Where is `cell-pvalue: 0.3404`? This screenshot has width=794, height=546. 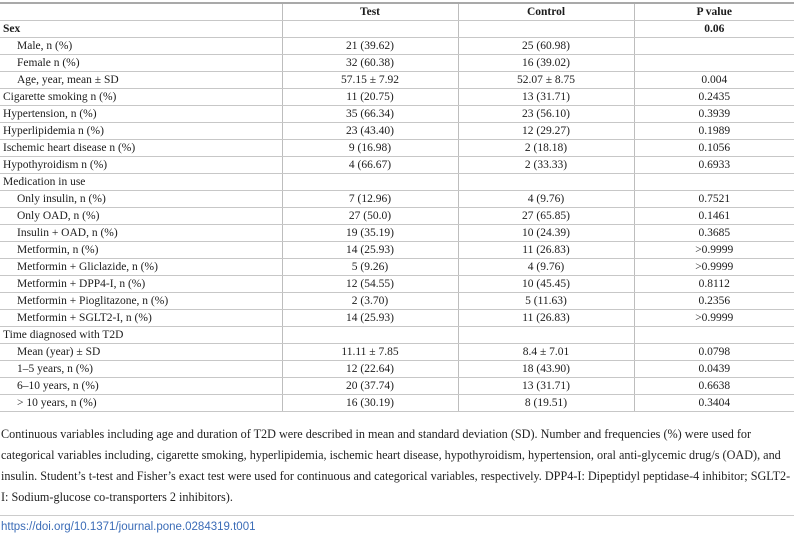
cell-pvalue: 0.3404 is located at coordinates (713, 403).